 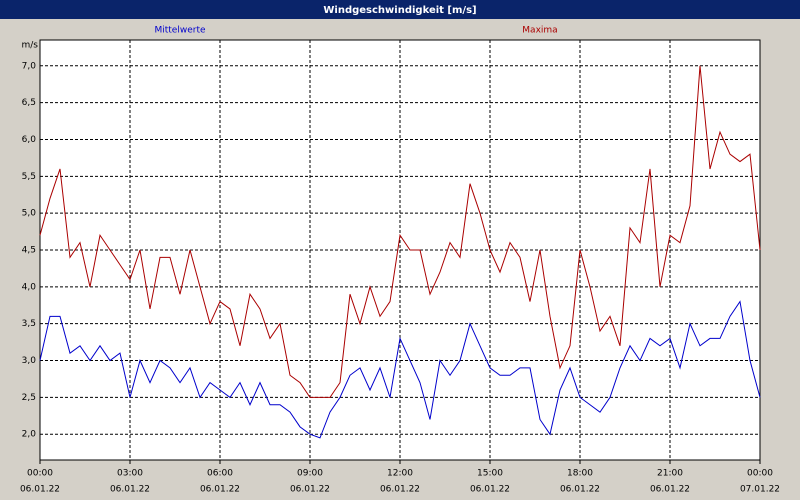 What do you see at coordinates (179, 31) in the screenshot?
I see `legend-label: Mittelwerte` at bounding box center [179, 31].